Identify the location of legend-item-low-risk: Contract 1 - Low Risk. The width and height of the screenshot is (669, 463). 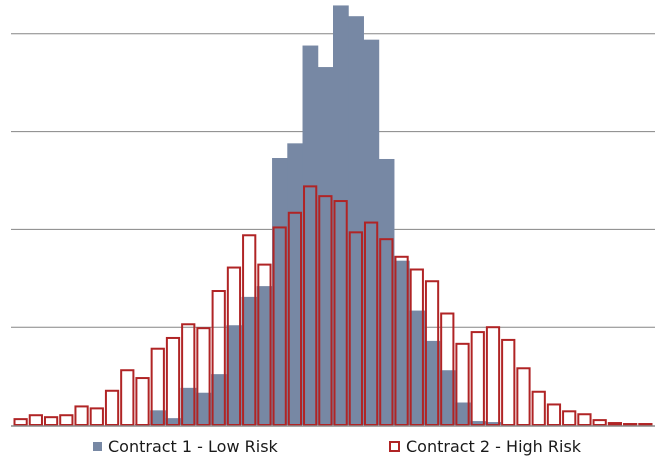
(185, 446).